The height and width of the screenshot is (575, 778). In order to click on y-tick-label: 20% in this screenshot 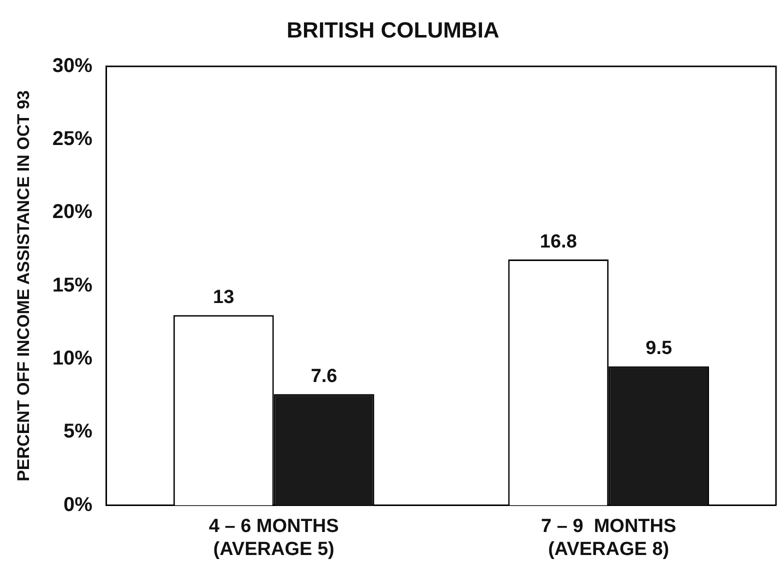, I will do `click(72, 212)`.